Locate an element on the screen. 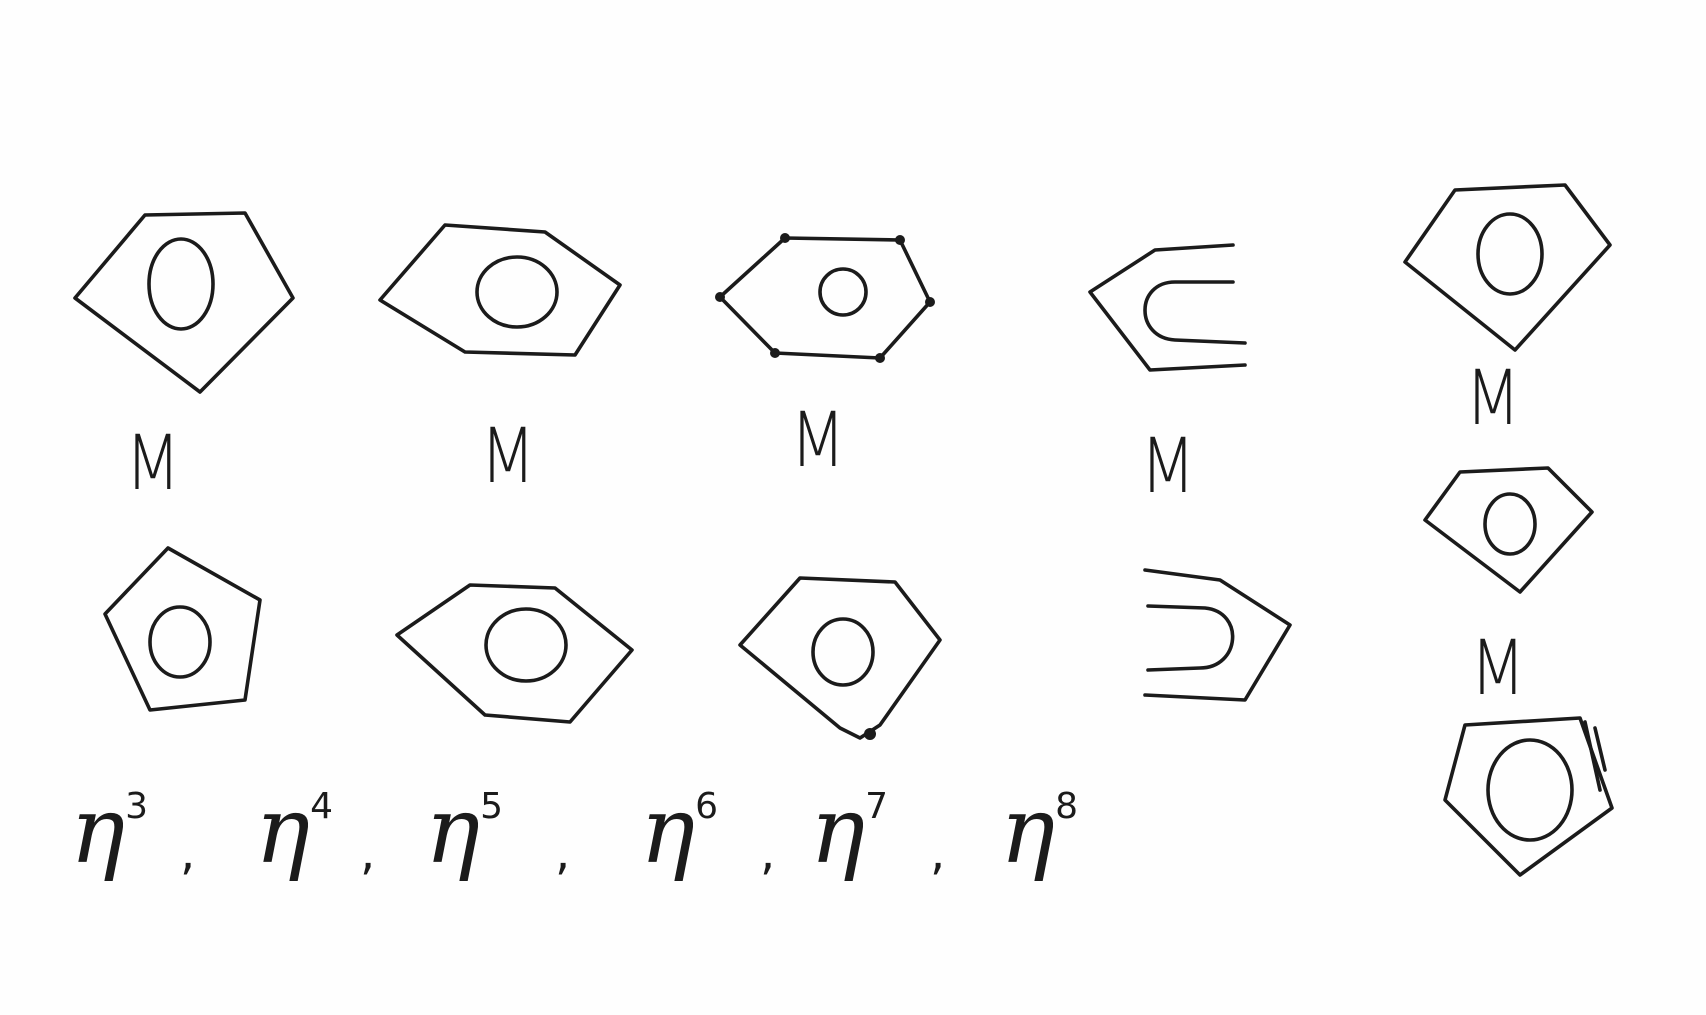 The width and height of the screenshot is (1706, 1015). hapticity-eta-3: η3 is located at coordinates (109, 830).